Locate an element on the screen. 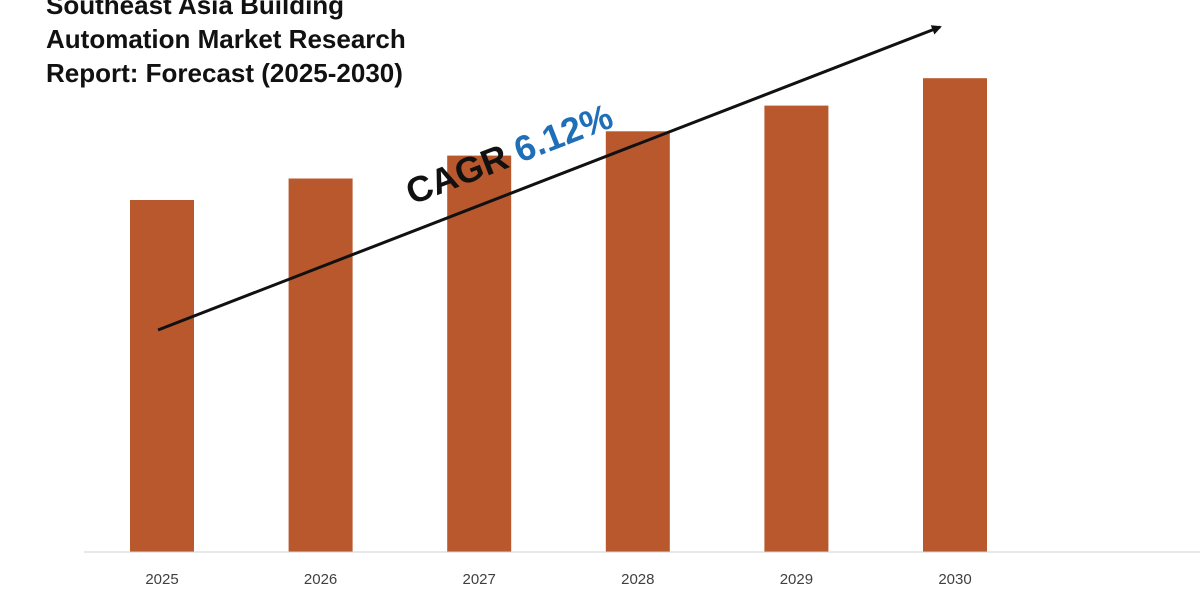  bar-2025 is located at coordinates (162, 376).